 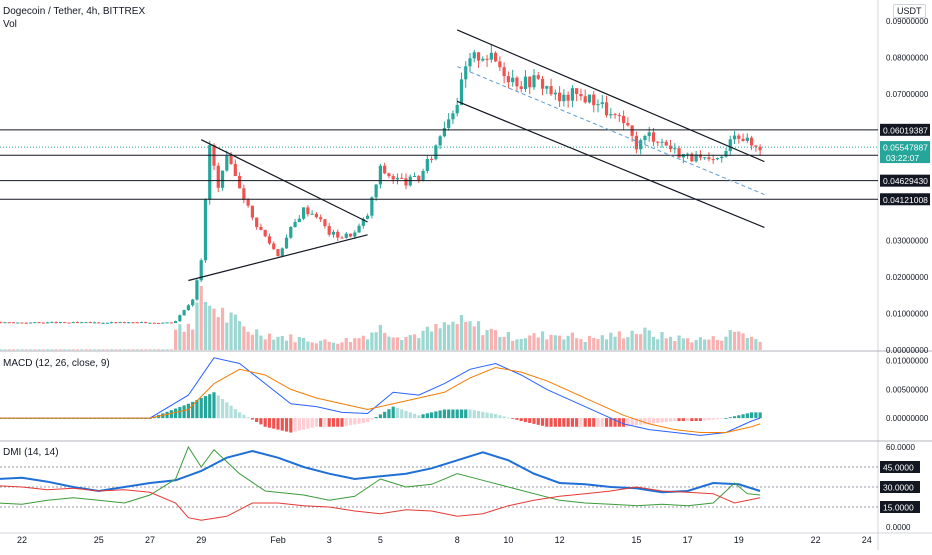 What do you see at coordinates (99, 540) in the screenshot?
I see `time-tick-label: 25` at bounding box center [99, 540].